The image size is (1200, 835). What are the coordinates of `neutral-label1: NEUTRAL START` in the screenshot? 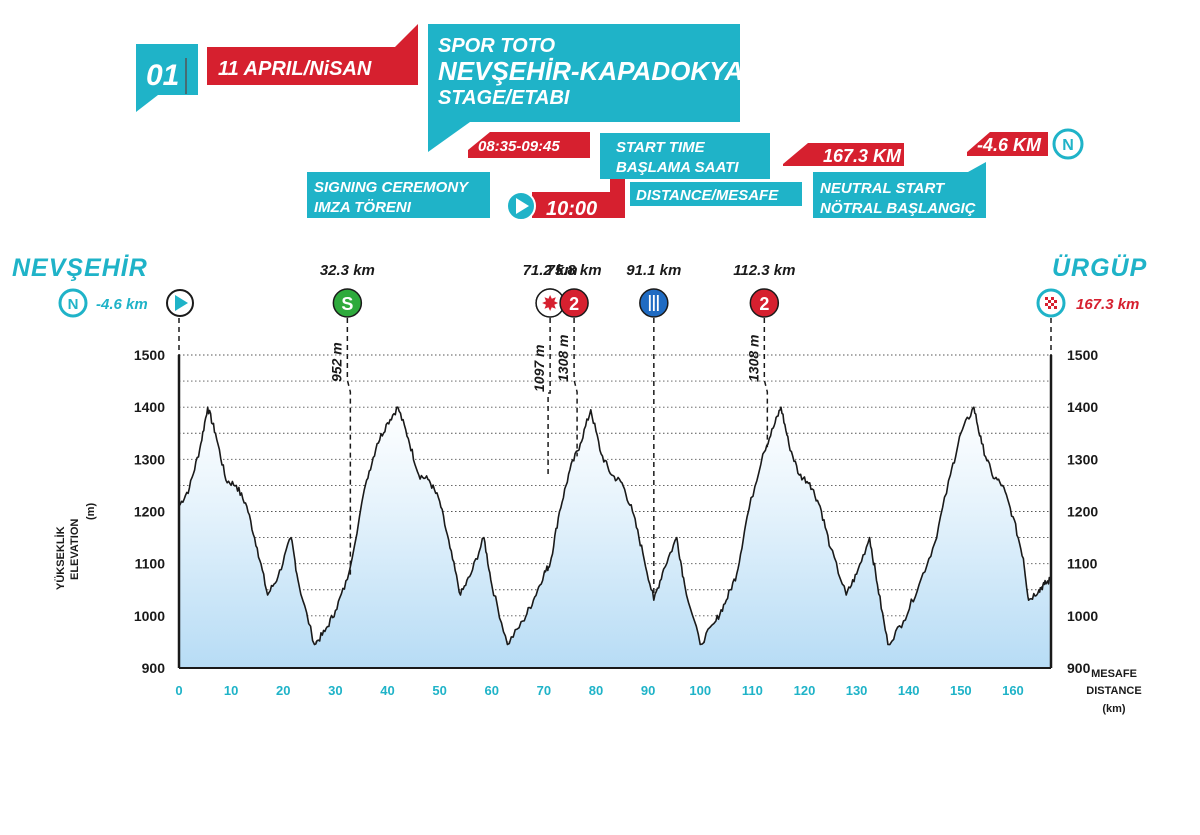 It's located at (883, 188).